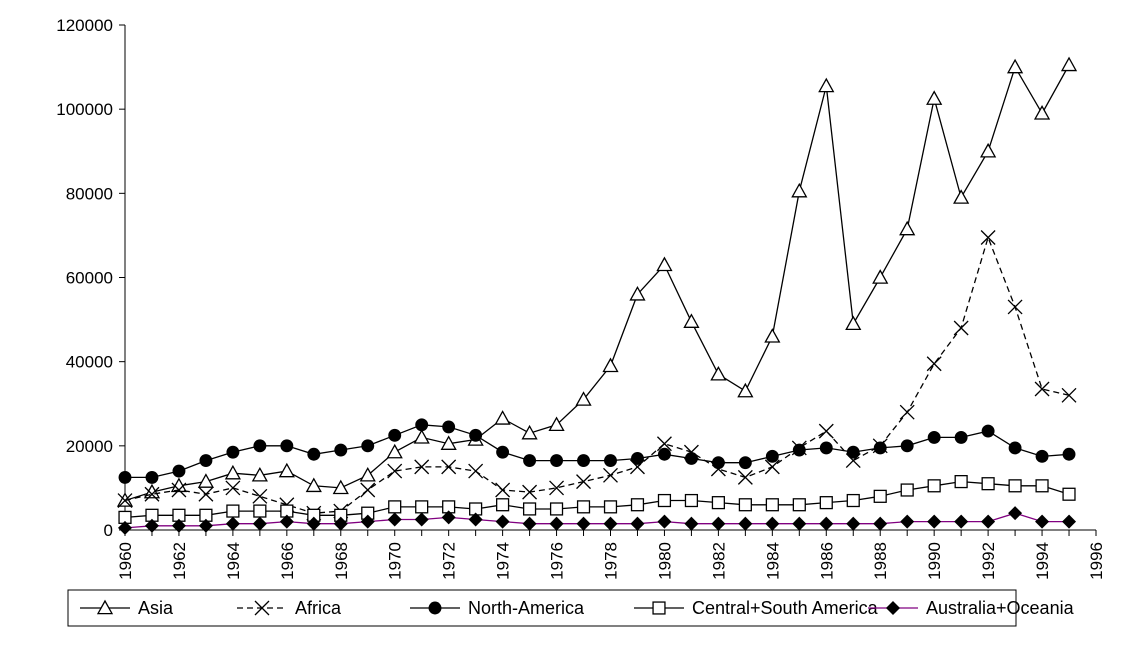  I want to click on x-tick-label: 1982, so click(718, 561).